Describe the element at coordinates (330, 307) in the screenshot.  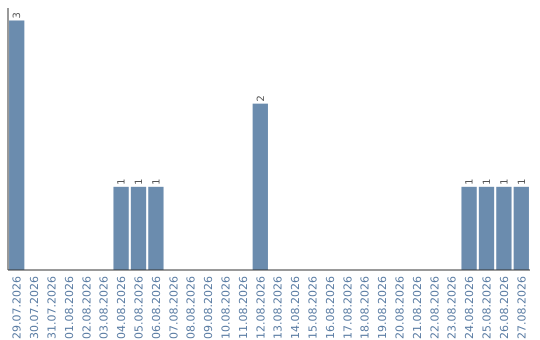
I see `x-tick-label: 16.08.2026` at that location.